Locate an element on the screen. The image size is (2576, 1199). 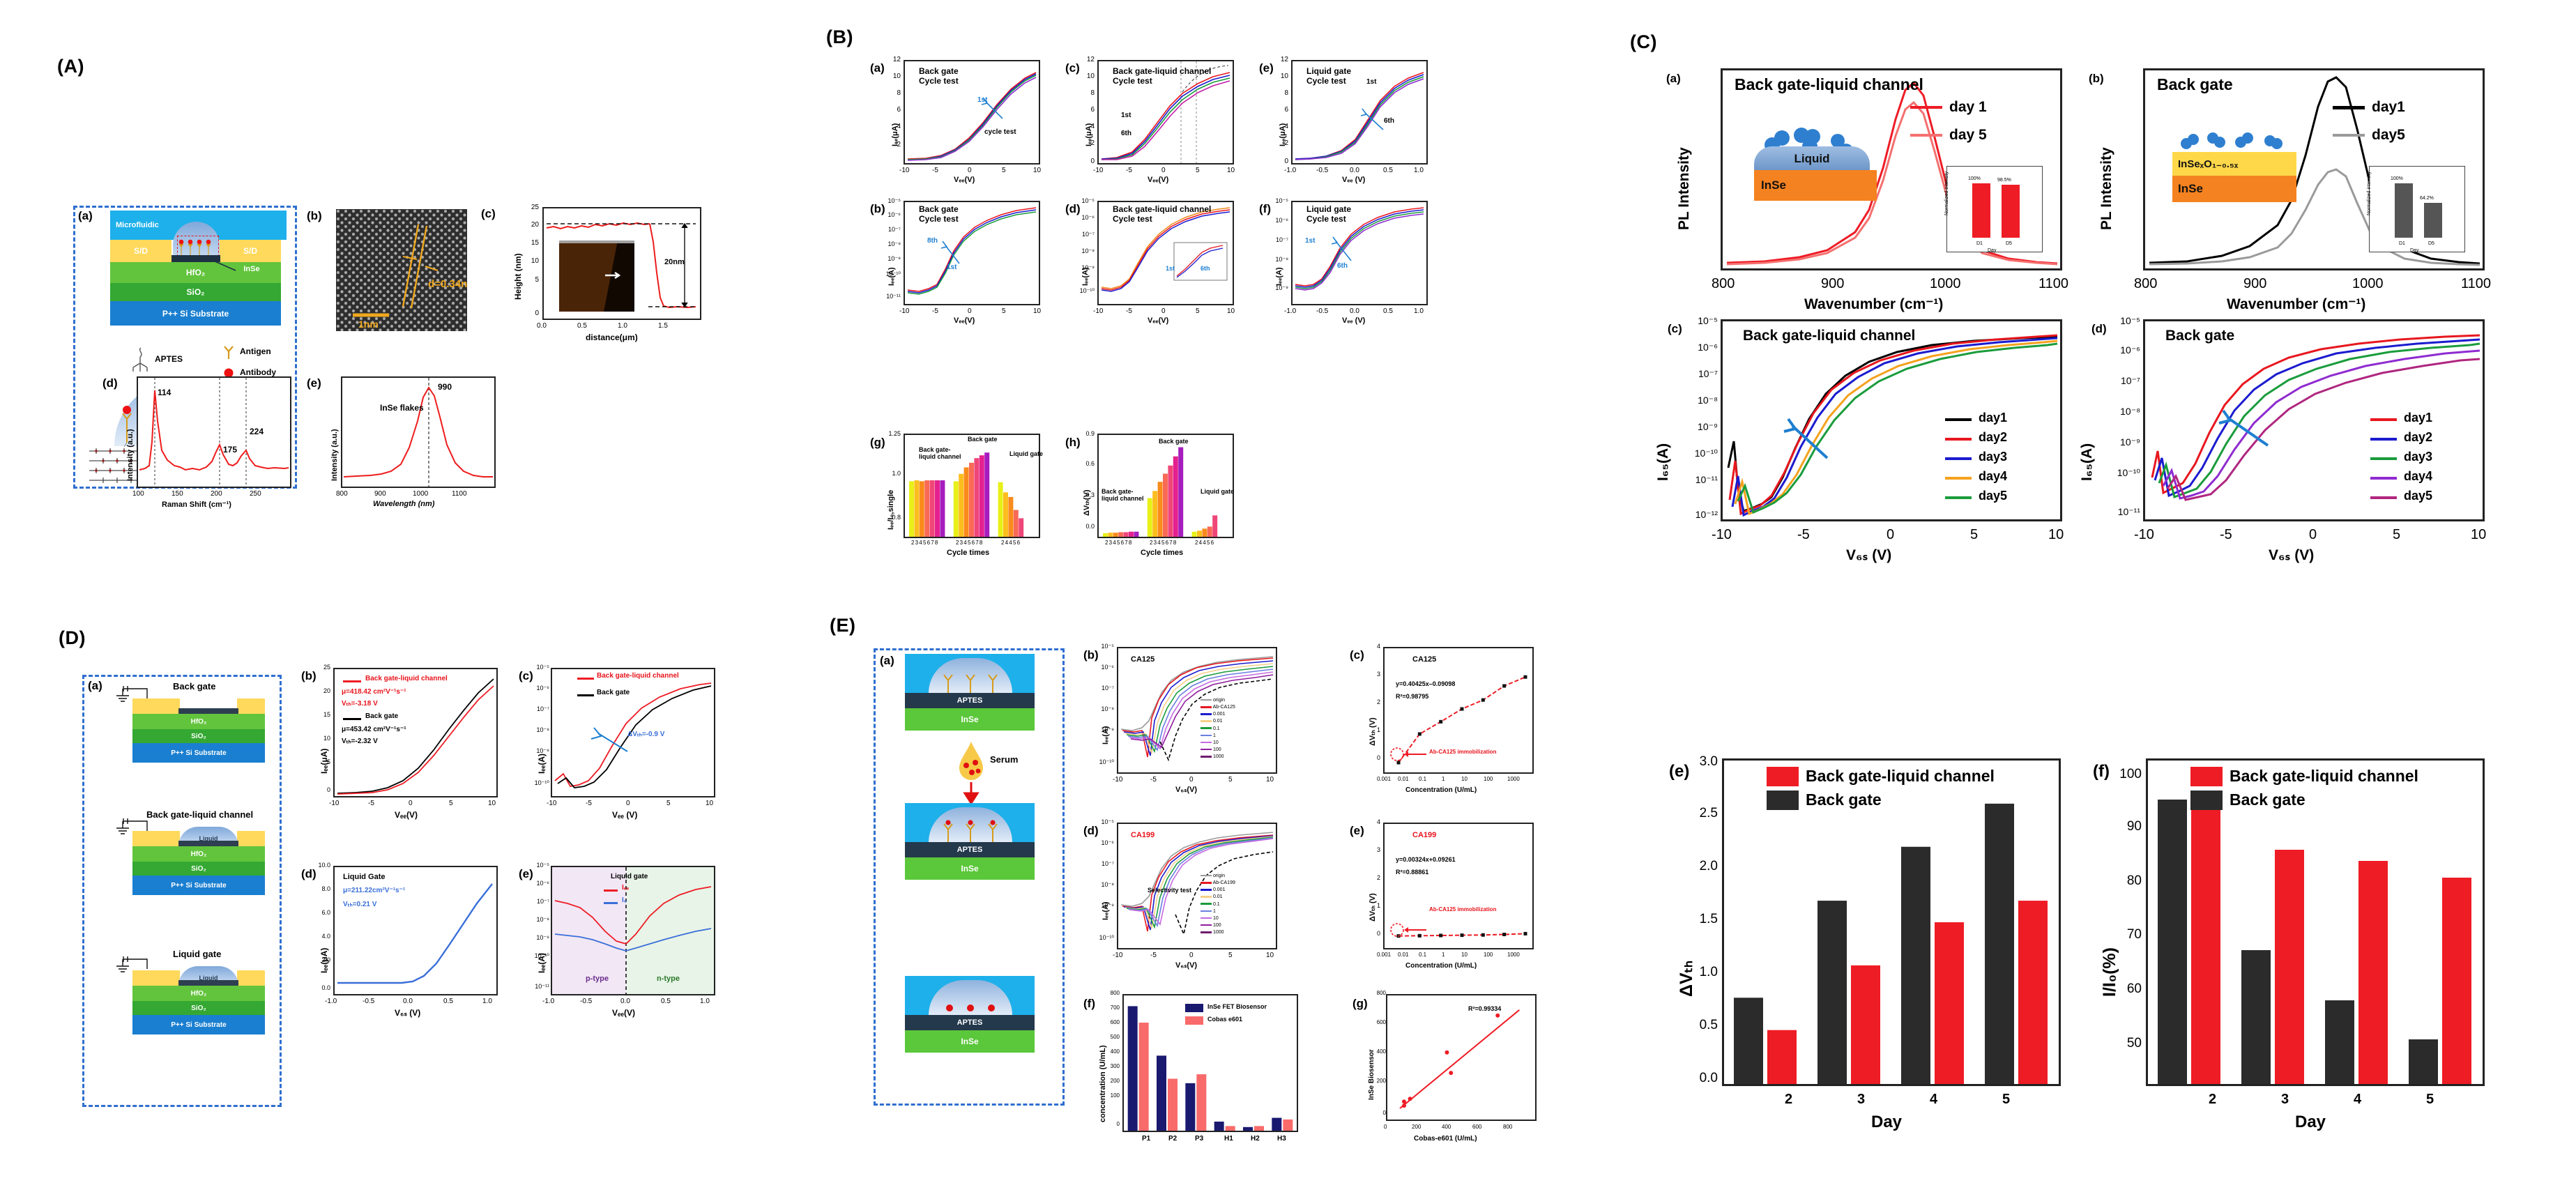
c-e-ytick-2: 2.0 is located at coordinates (1709, 866).